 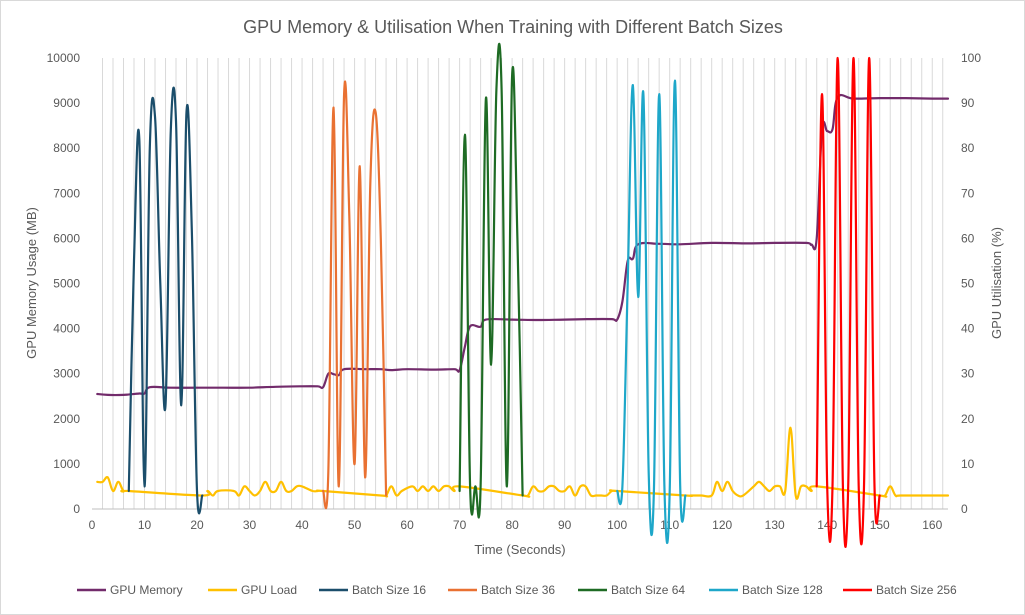 What do you see at coordinates (617, 525) in the screenshot?
I see `x-tick-label: 100` at bounding box center [617, 525].